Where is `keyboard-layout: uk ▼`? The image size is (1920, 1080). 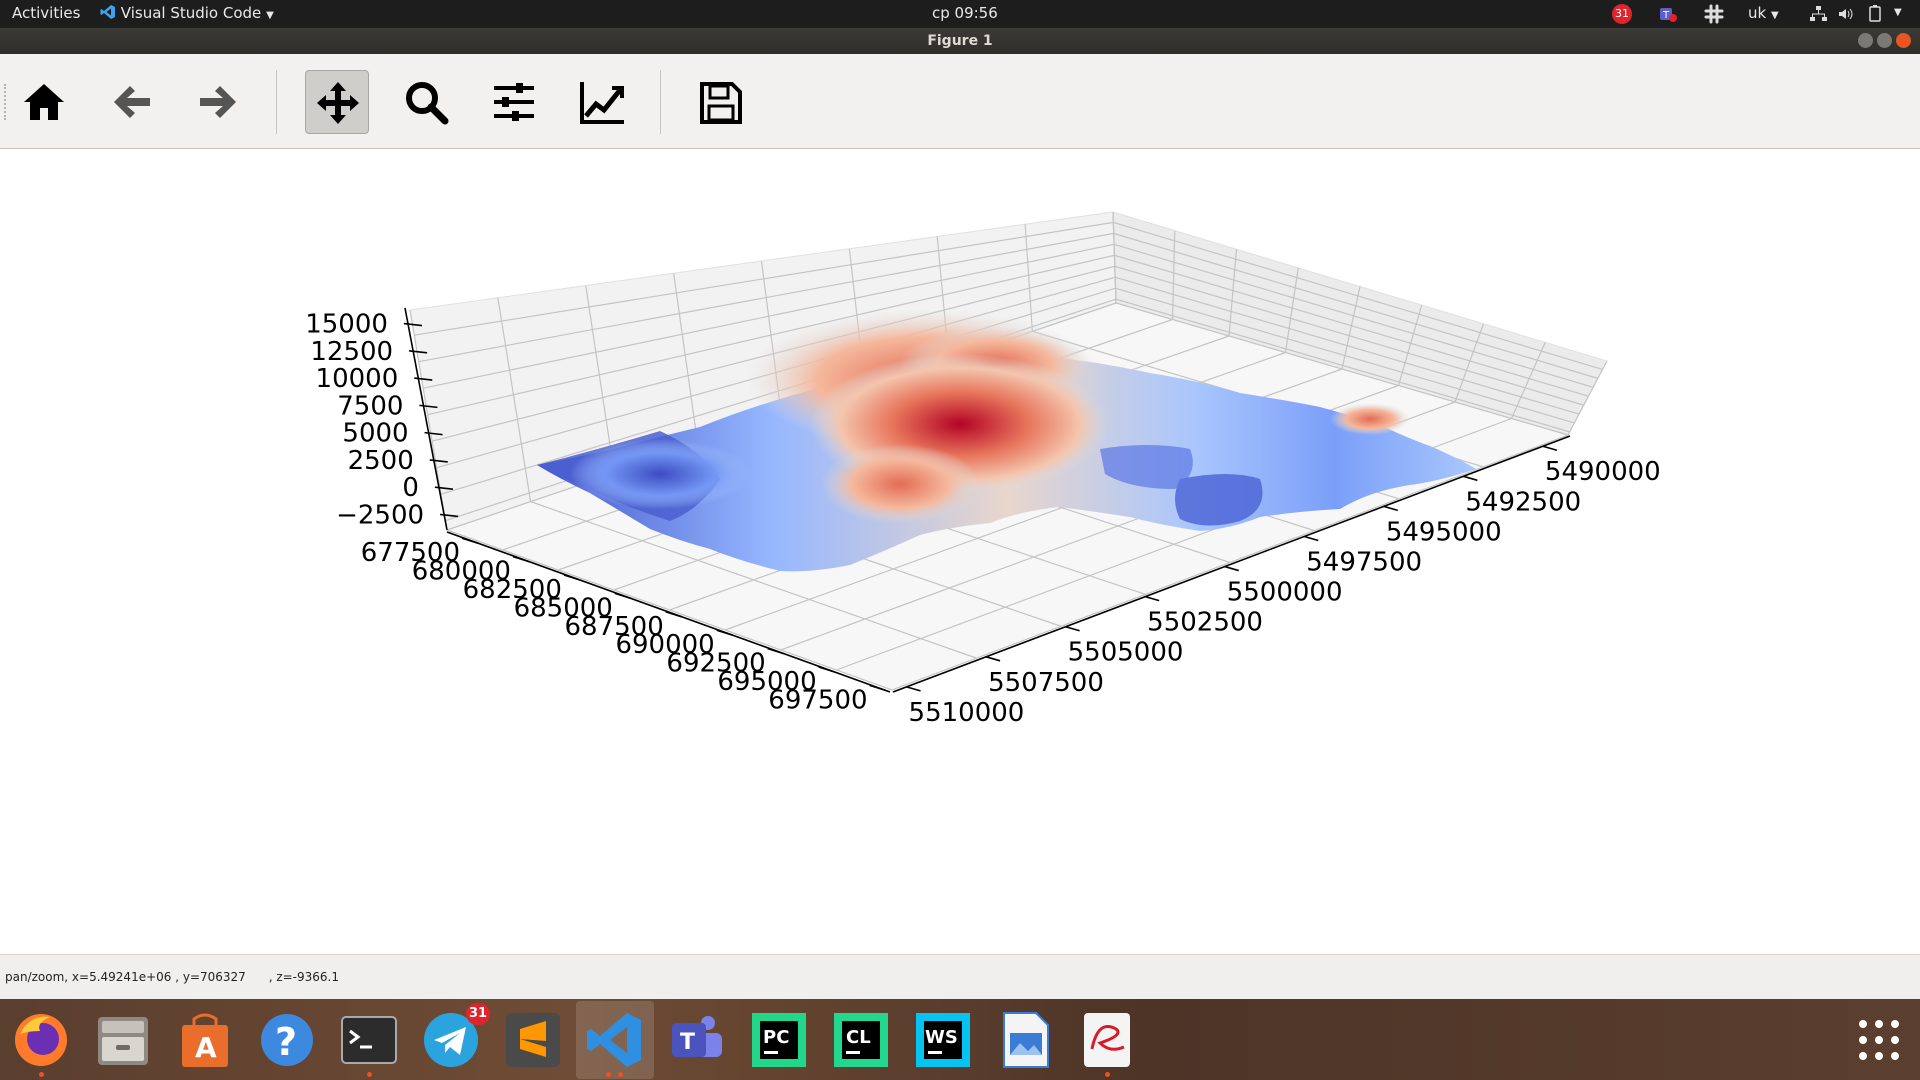 keyboard-layout: uk ▼ is located at coordinates (1763, 13).